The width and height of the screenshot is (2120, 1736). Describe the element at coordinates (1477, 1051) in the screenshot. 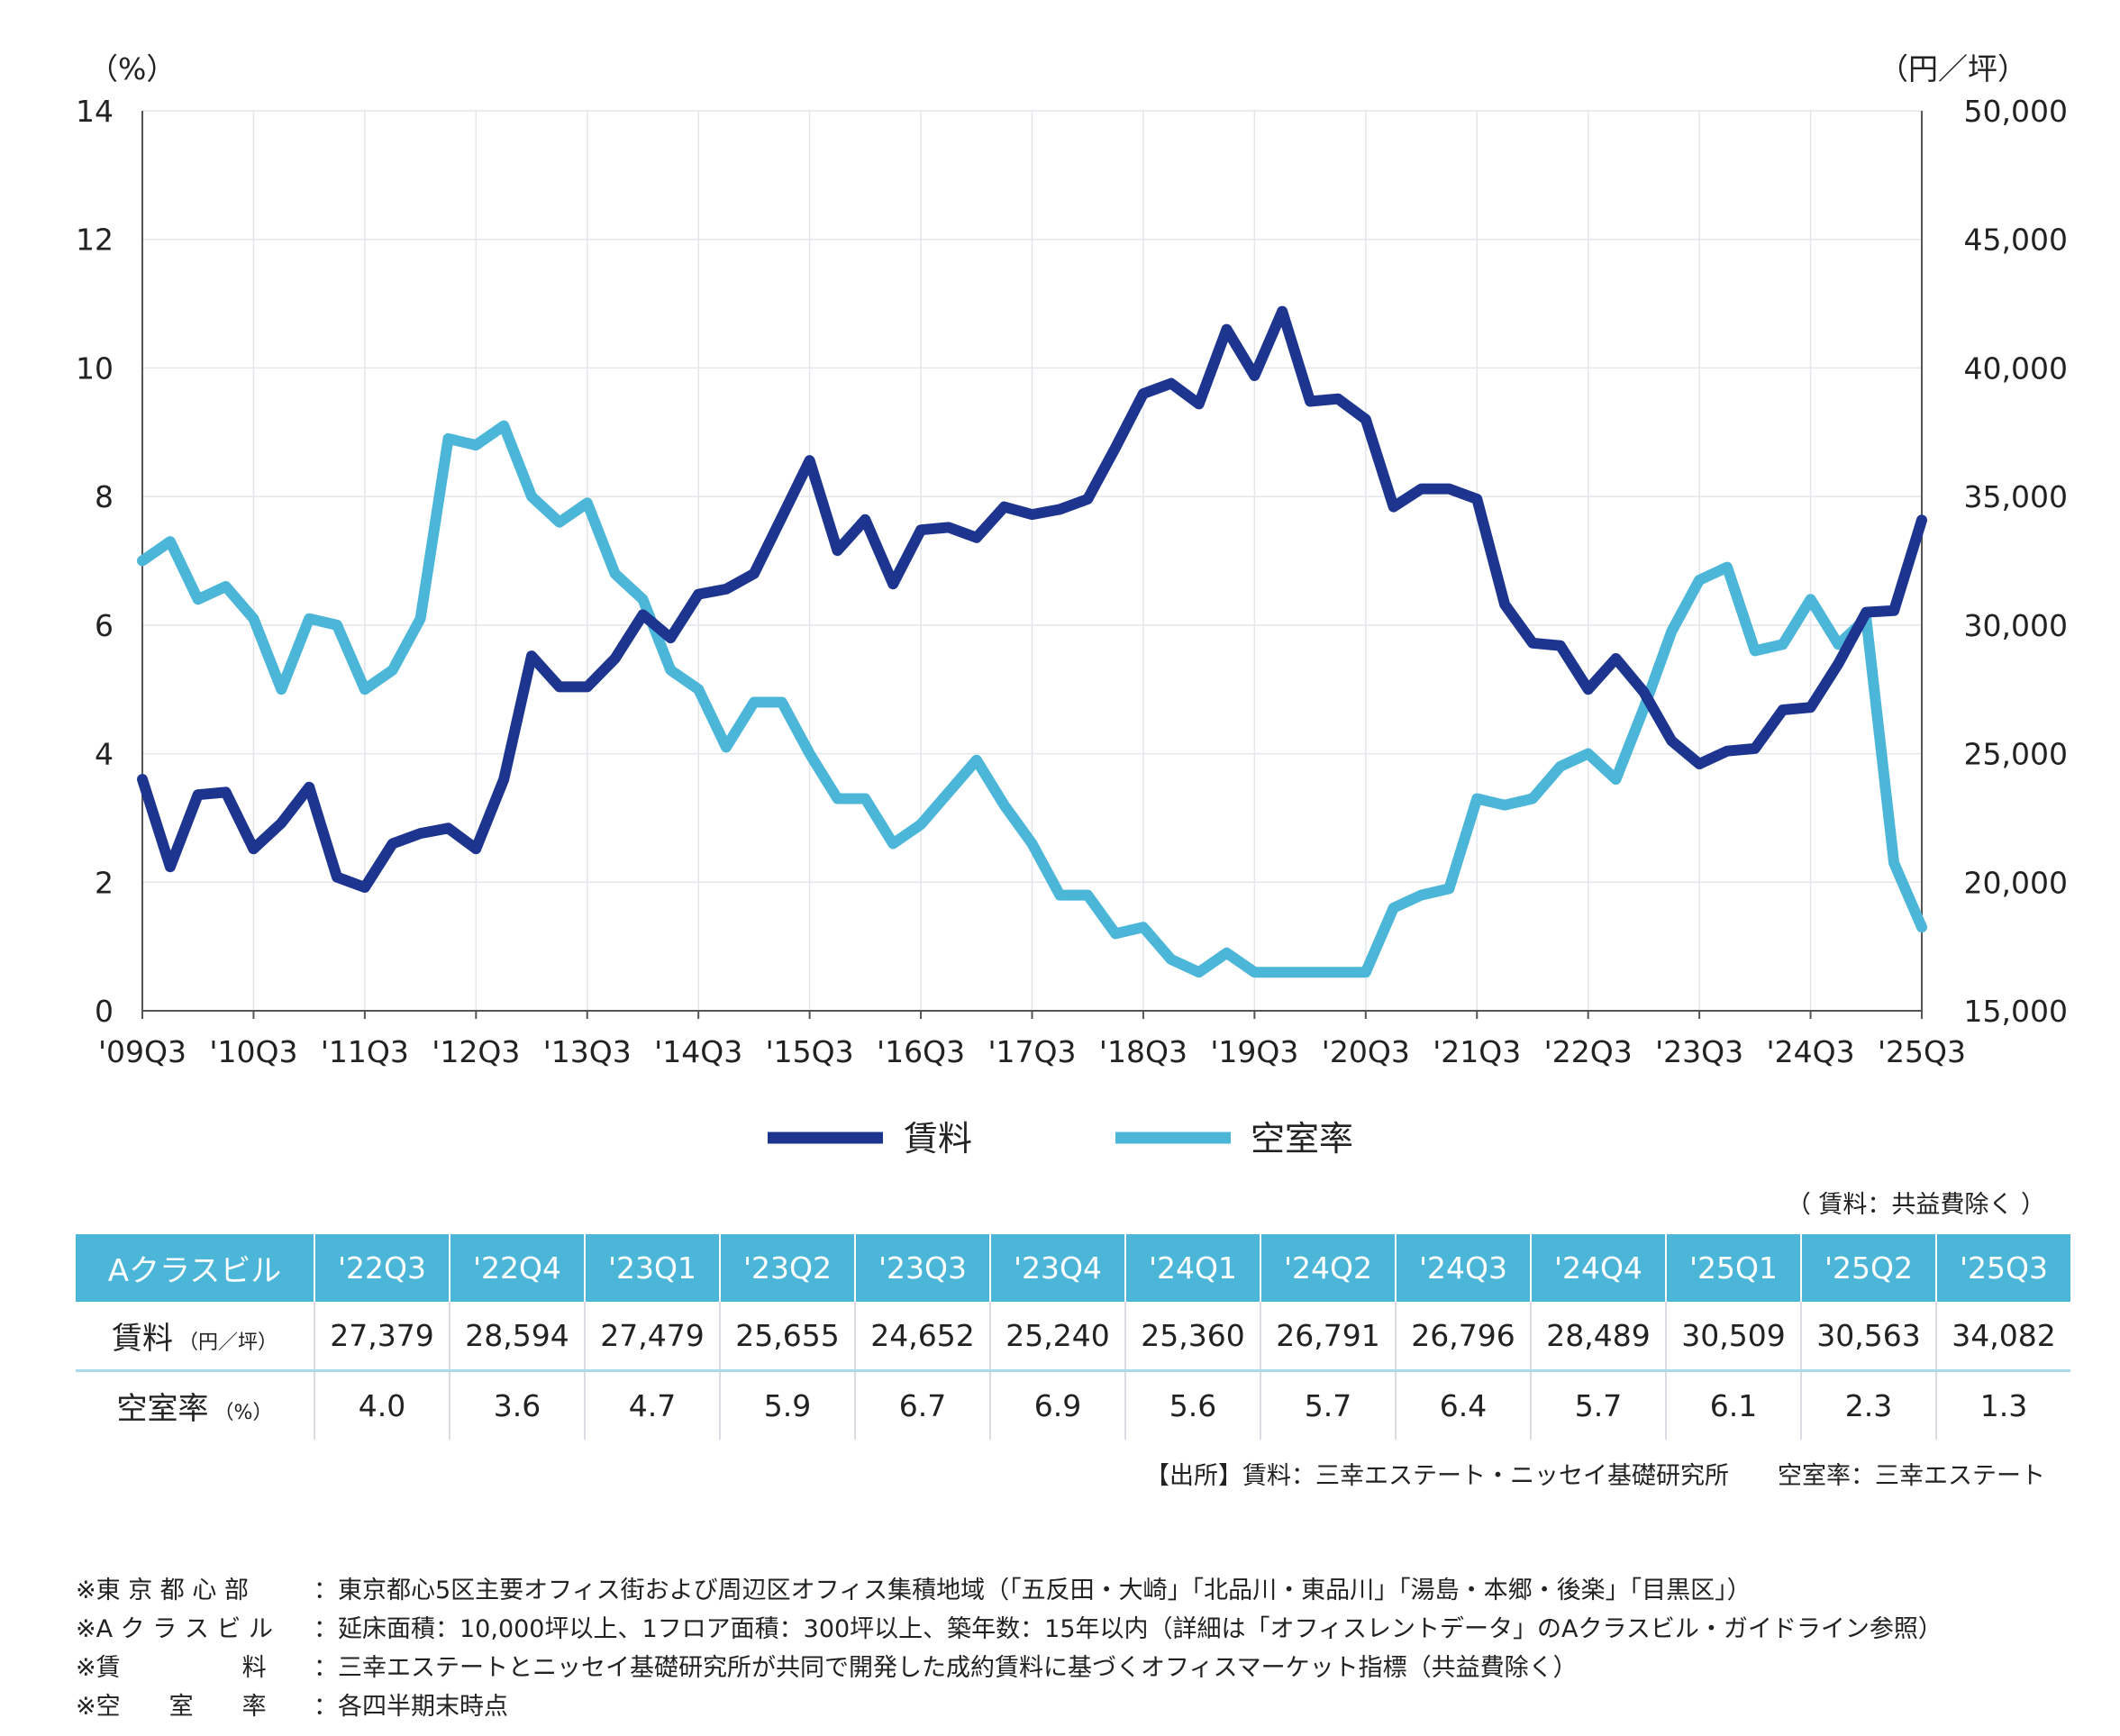

I see `x-tick-label: '21Q3` at that location.